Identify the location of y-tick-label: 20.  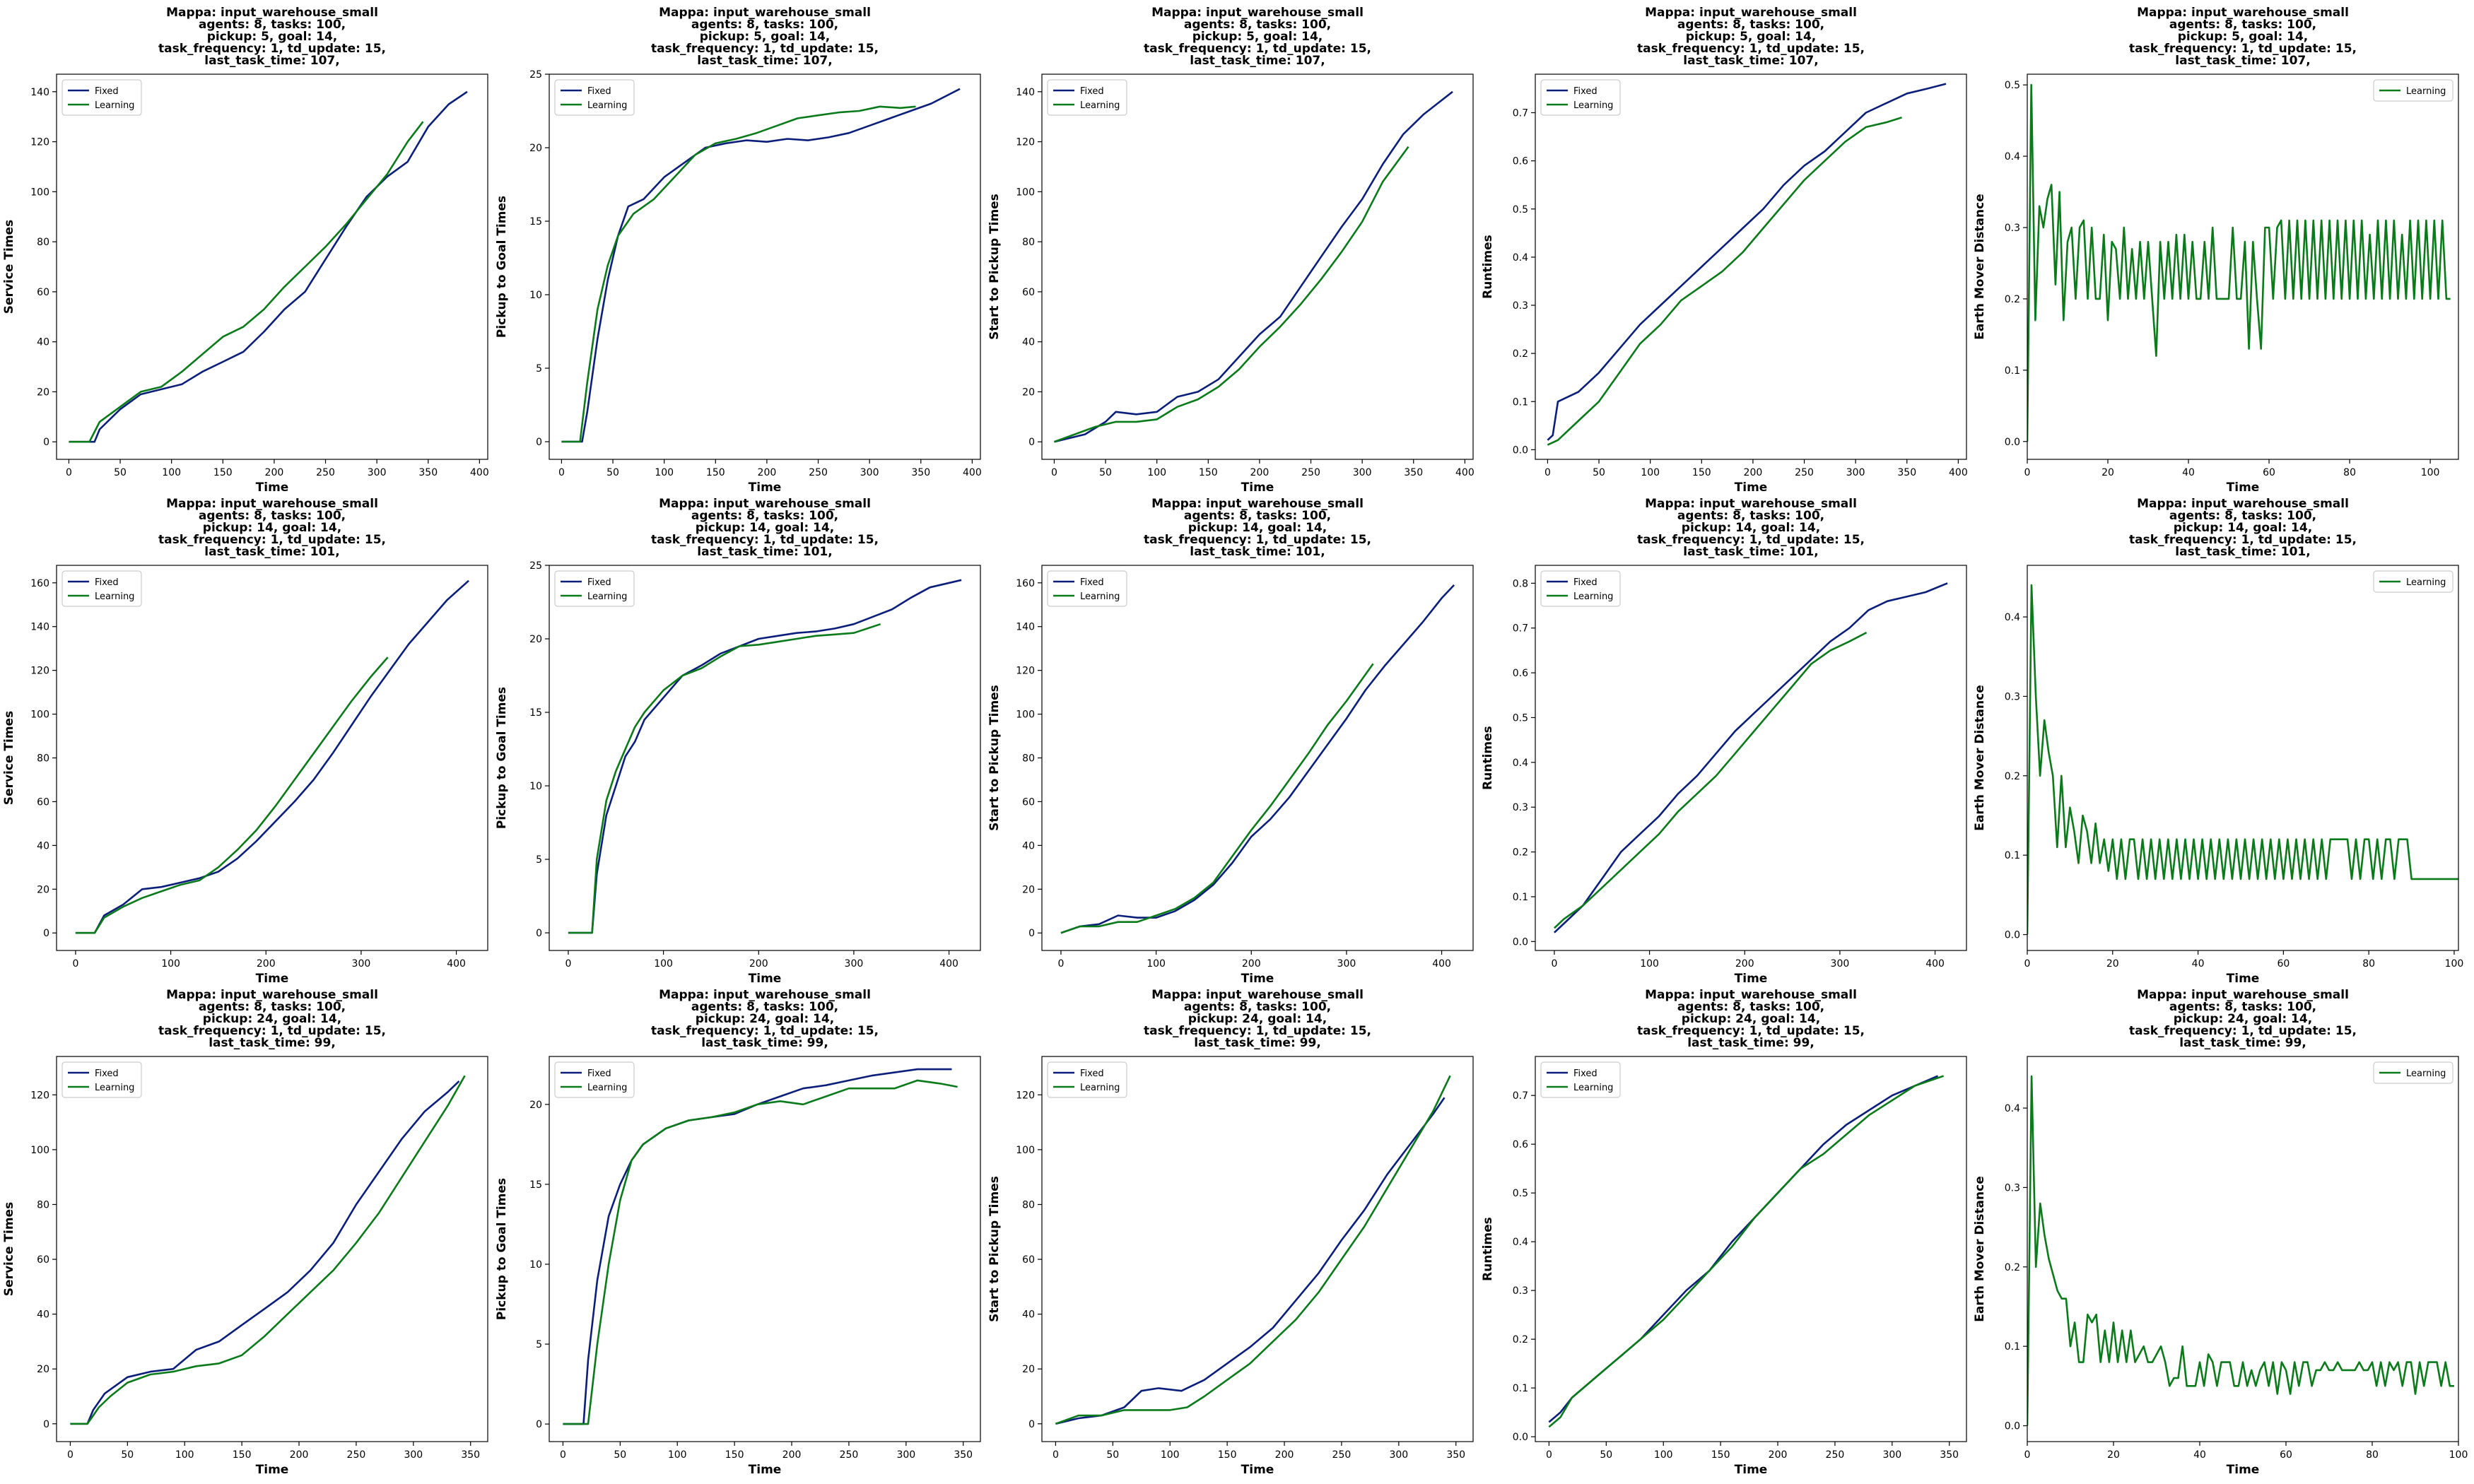
(43, 889).